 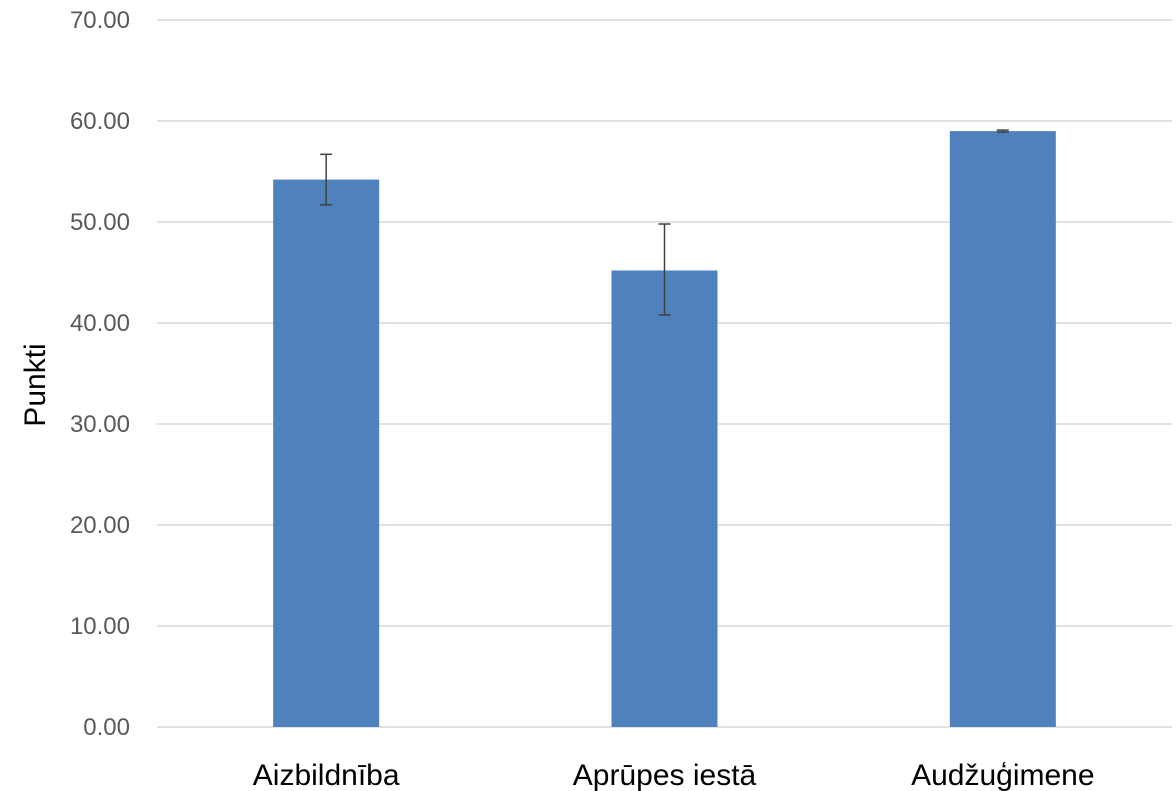 What do you see at coordinates (106, 727) in the screenshot?
I see `y-tick-label: 0.00` at bounding box center [106, 727].